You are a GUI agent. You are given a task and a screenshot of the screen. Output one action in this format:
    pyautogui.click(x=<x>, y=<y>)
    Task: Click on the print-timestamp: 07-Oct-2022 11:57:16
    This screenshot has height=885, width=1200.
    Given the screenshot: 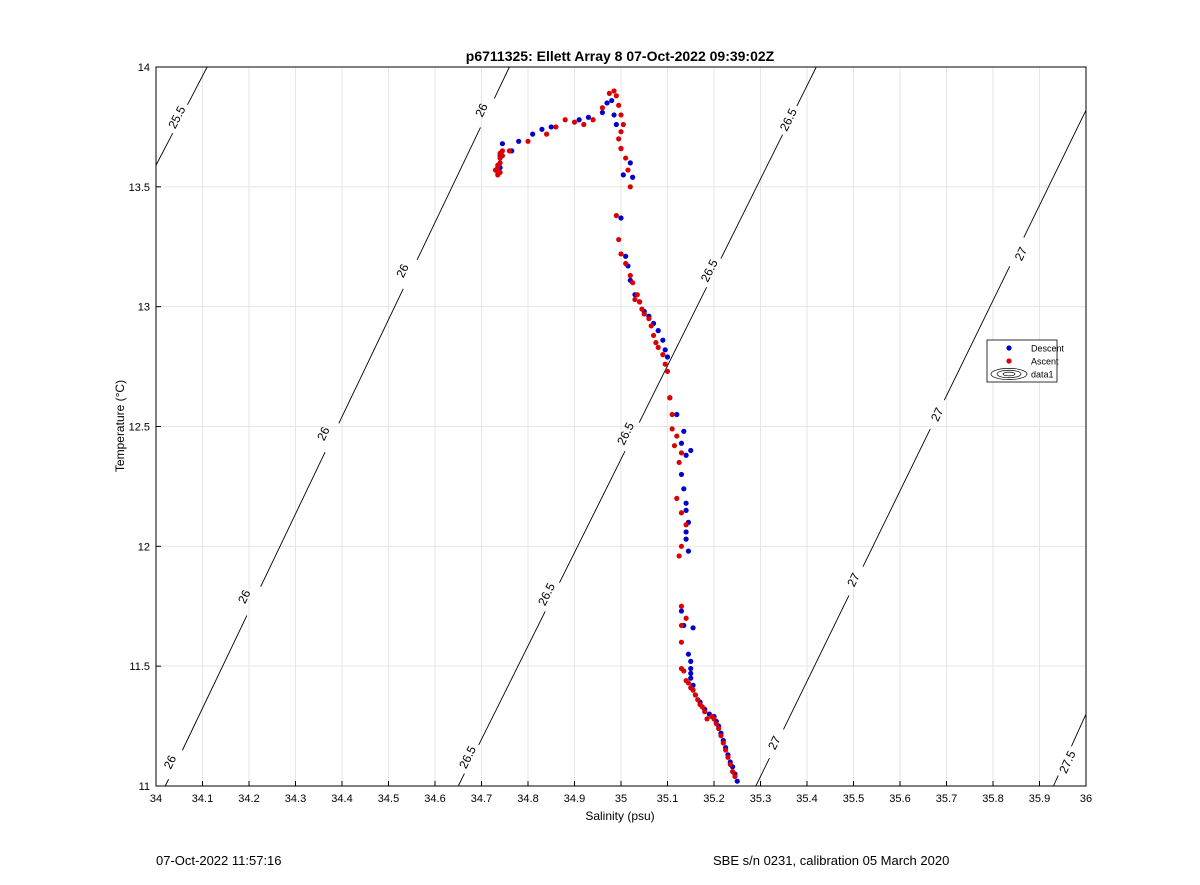 What is the action you would take?
    pyautogui.click(x=219, y=860)
    